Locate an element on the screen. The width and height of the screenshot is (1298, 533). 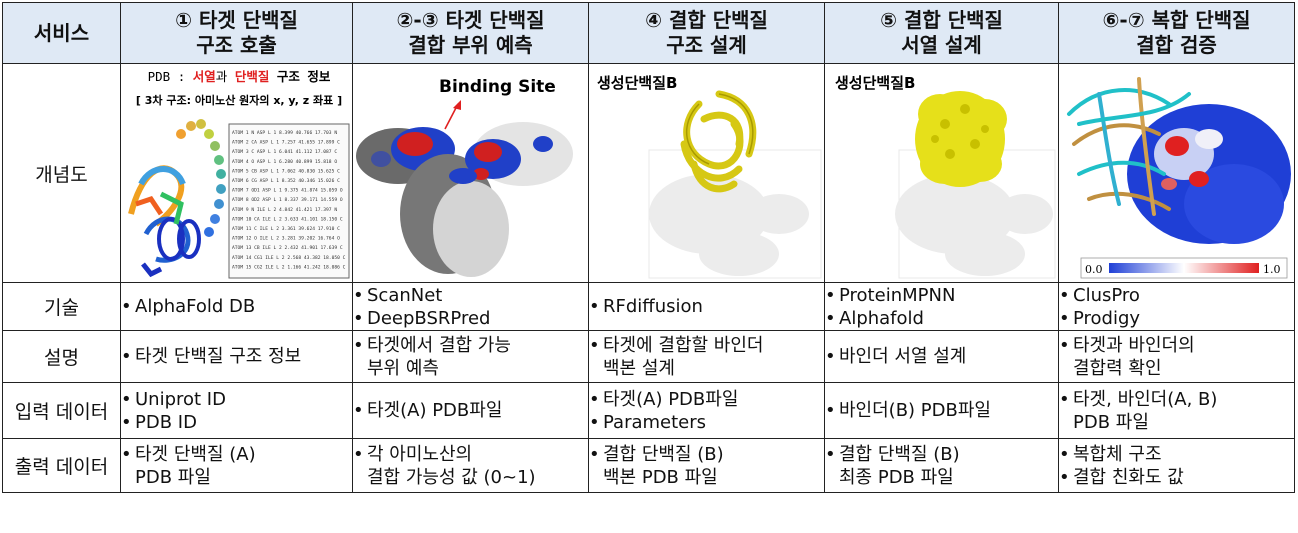
target-surface is located at coordinates (464, 199).